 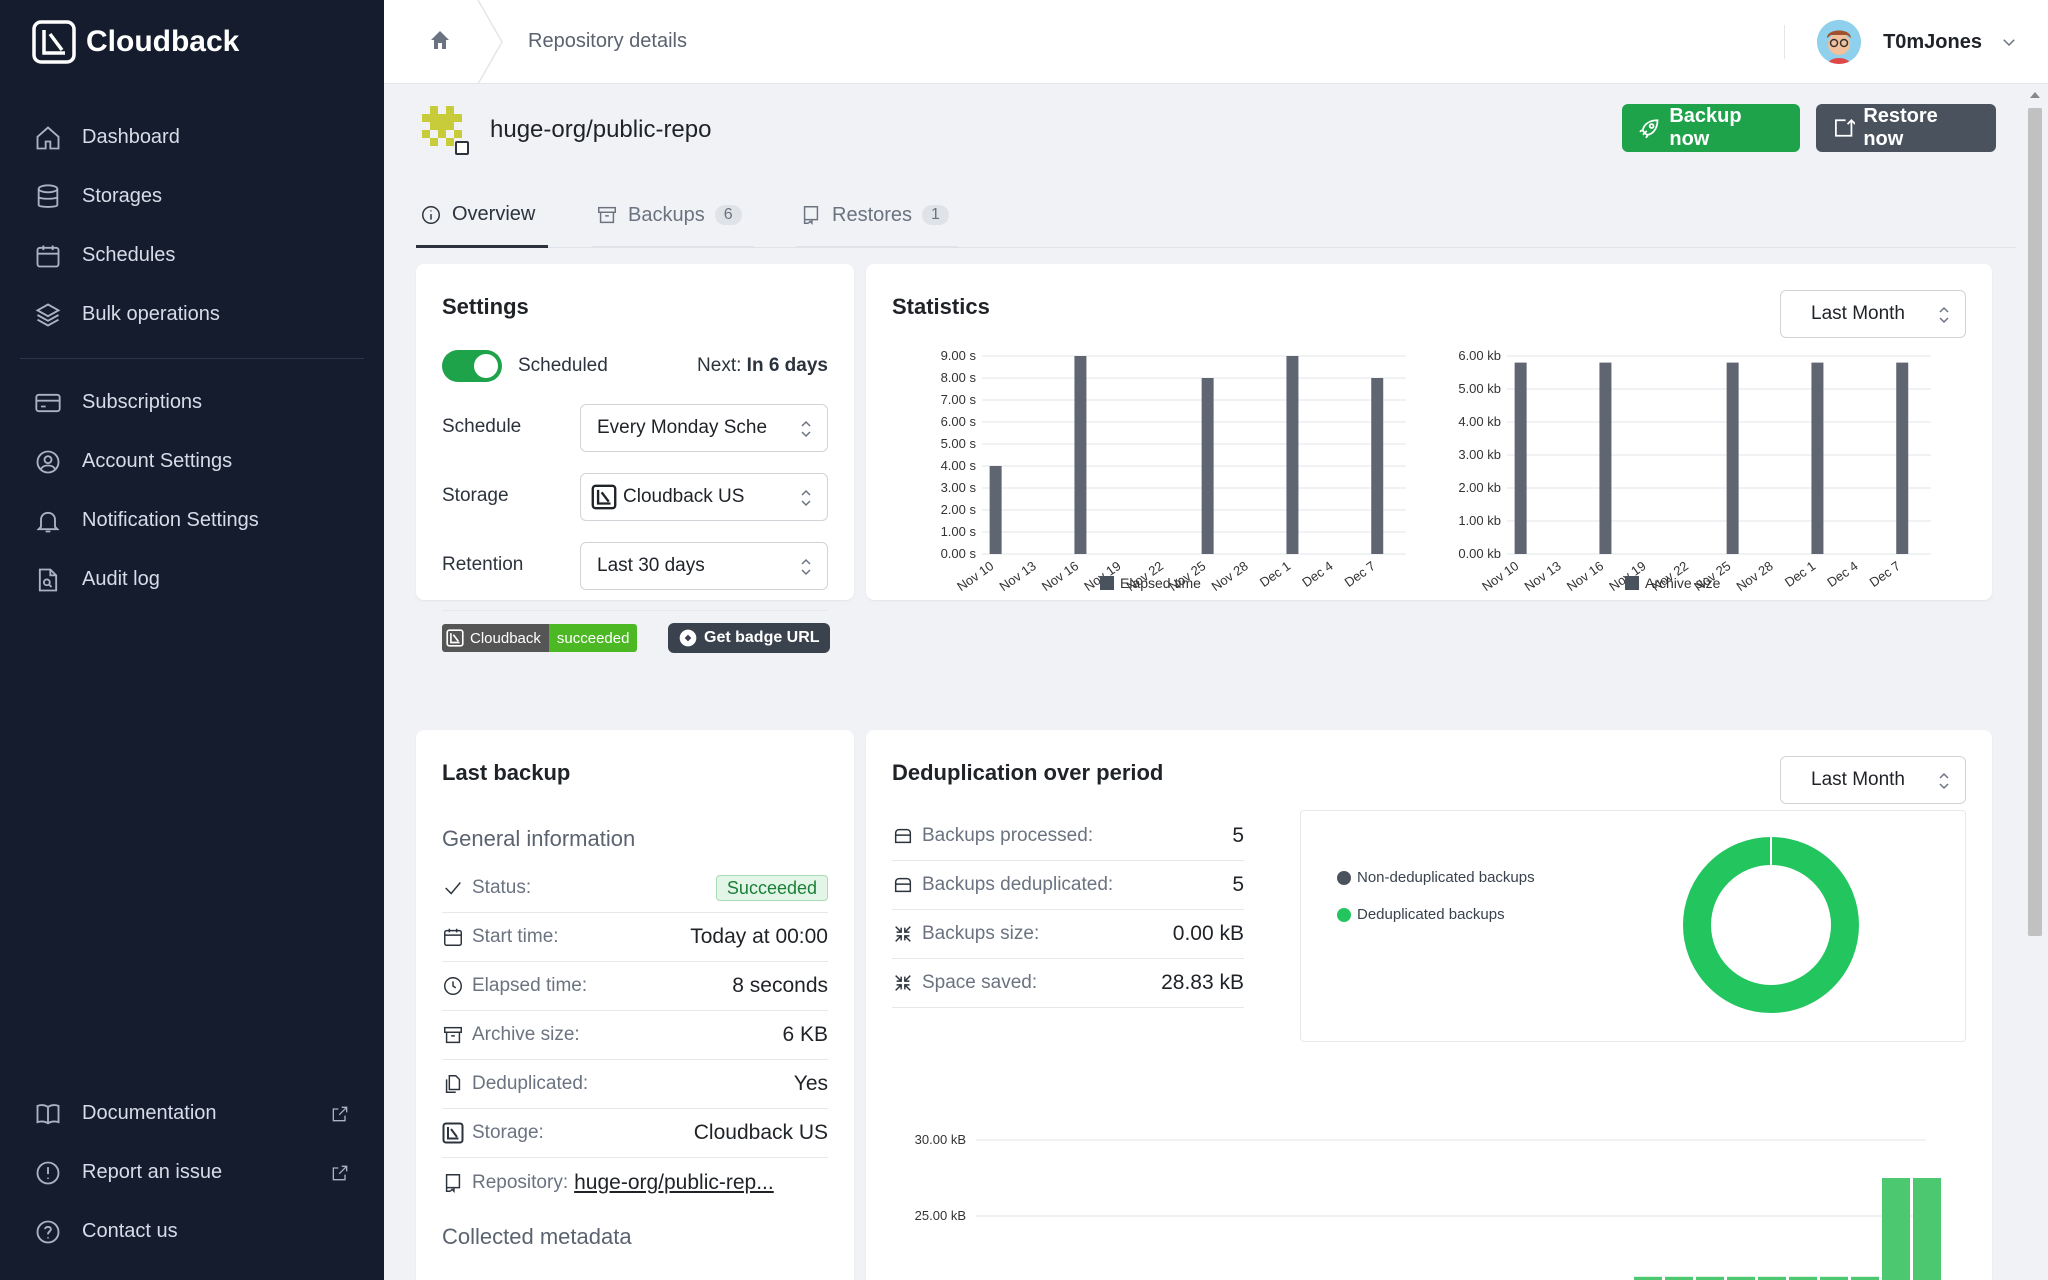 What do you see at coordinates (526, 1034) in the screenshot?
I see `row-key: Archive size:` at bounding box center [526, 1034].